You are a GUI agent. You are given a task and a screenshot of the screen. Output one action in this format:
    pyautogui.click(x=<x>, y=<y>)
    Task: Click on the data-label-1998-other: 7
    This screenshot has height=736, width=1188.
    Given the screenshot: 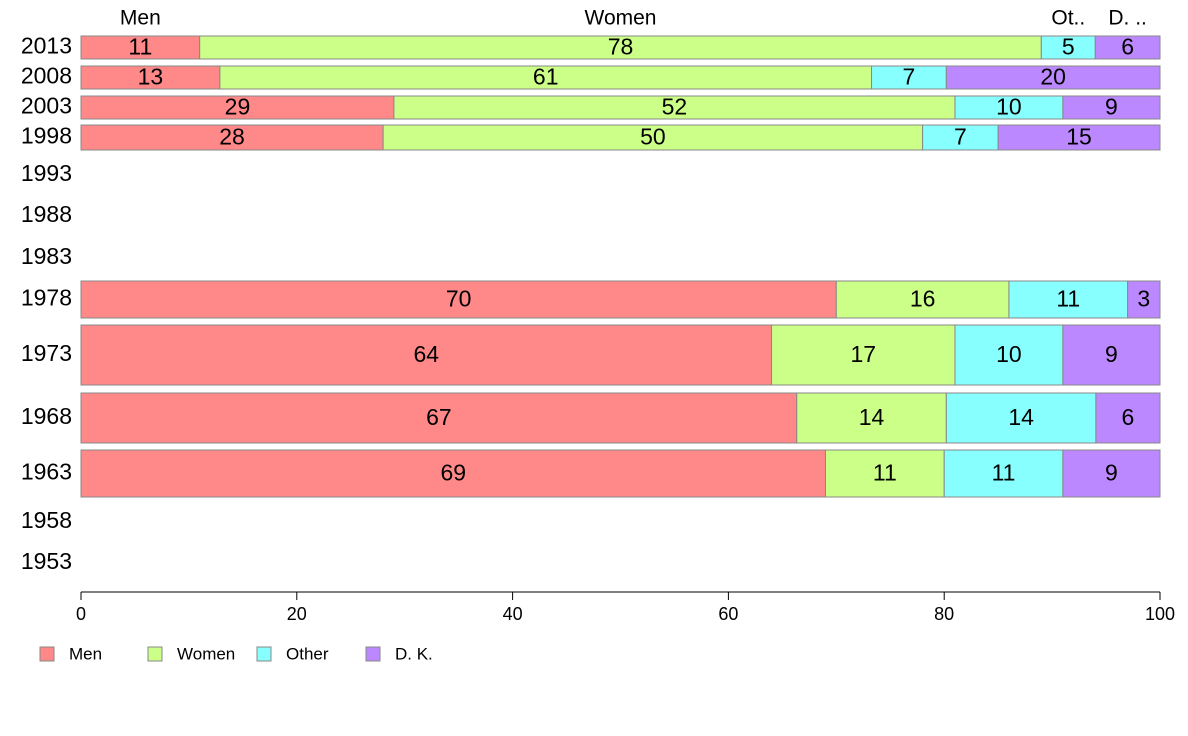 What is the action you would take?
    pyautogui.click(x=960, y=137)
    